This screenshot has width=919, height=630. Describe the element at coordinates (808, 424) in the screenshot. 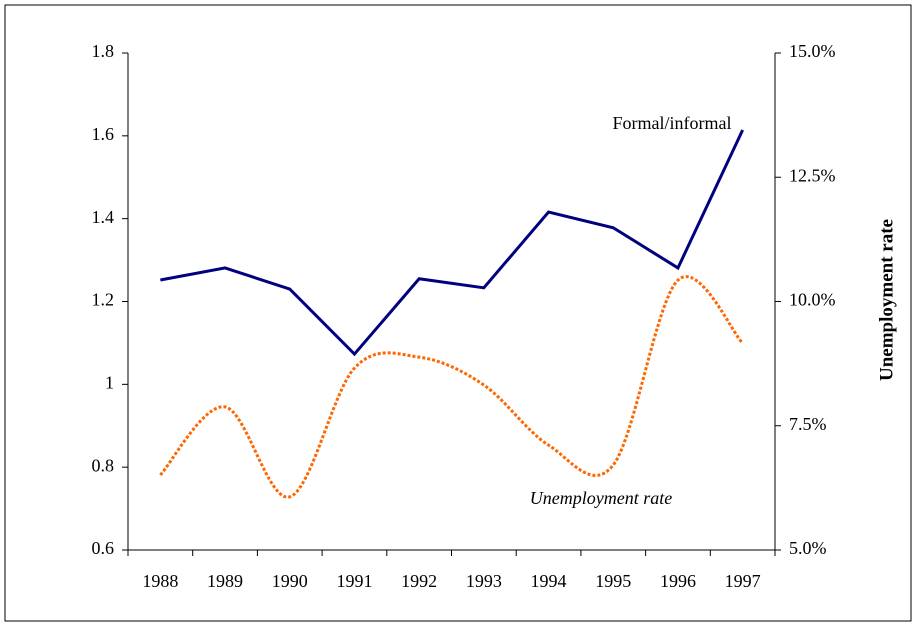

I see `y2-tick-label: 7.5%` at that location.